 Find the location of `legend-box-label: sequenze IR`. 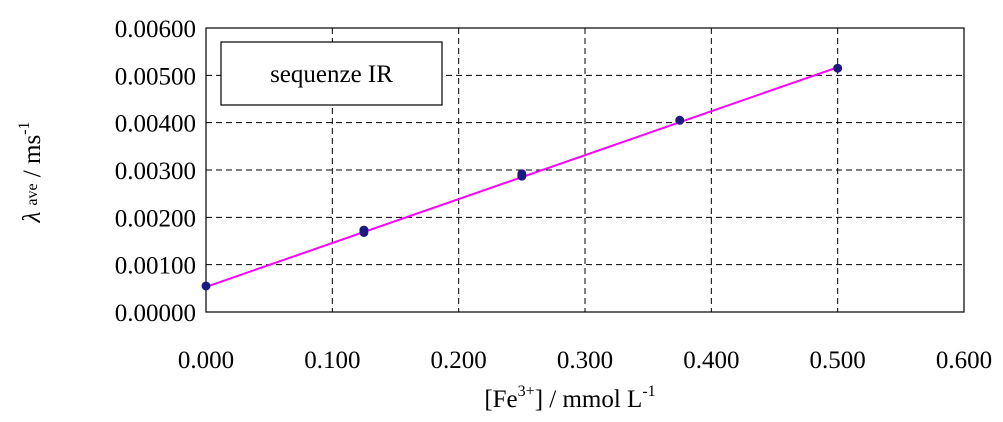

legend-box-label: sequenze IR is located at coordinates (331, 74).